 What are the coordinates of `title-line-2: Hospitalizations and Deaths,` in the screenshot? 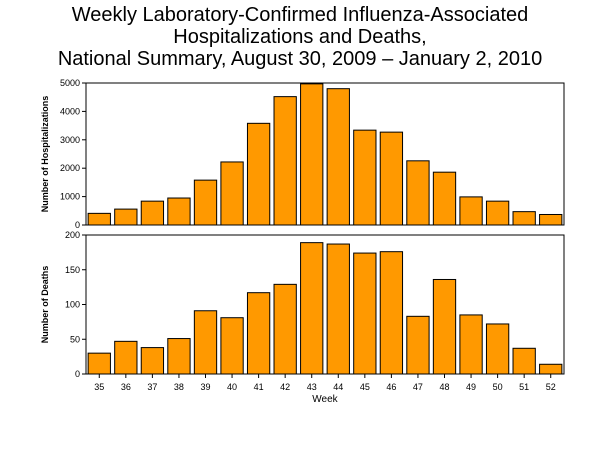 It's located at (300, 37).